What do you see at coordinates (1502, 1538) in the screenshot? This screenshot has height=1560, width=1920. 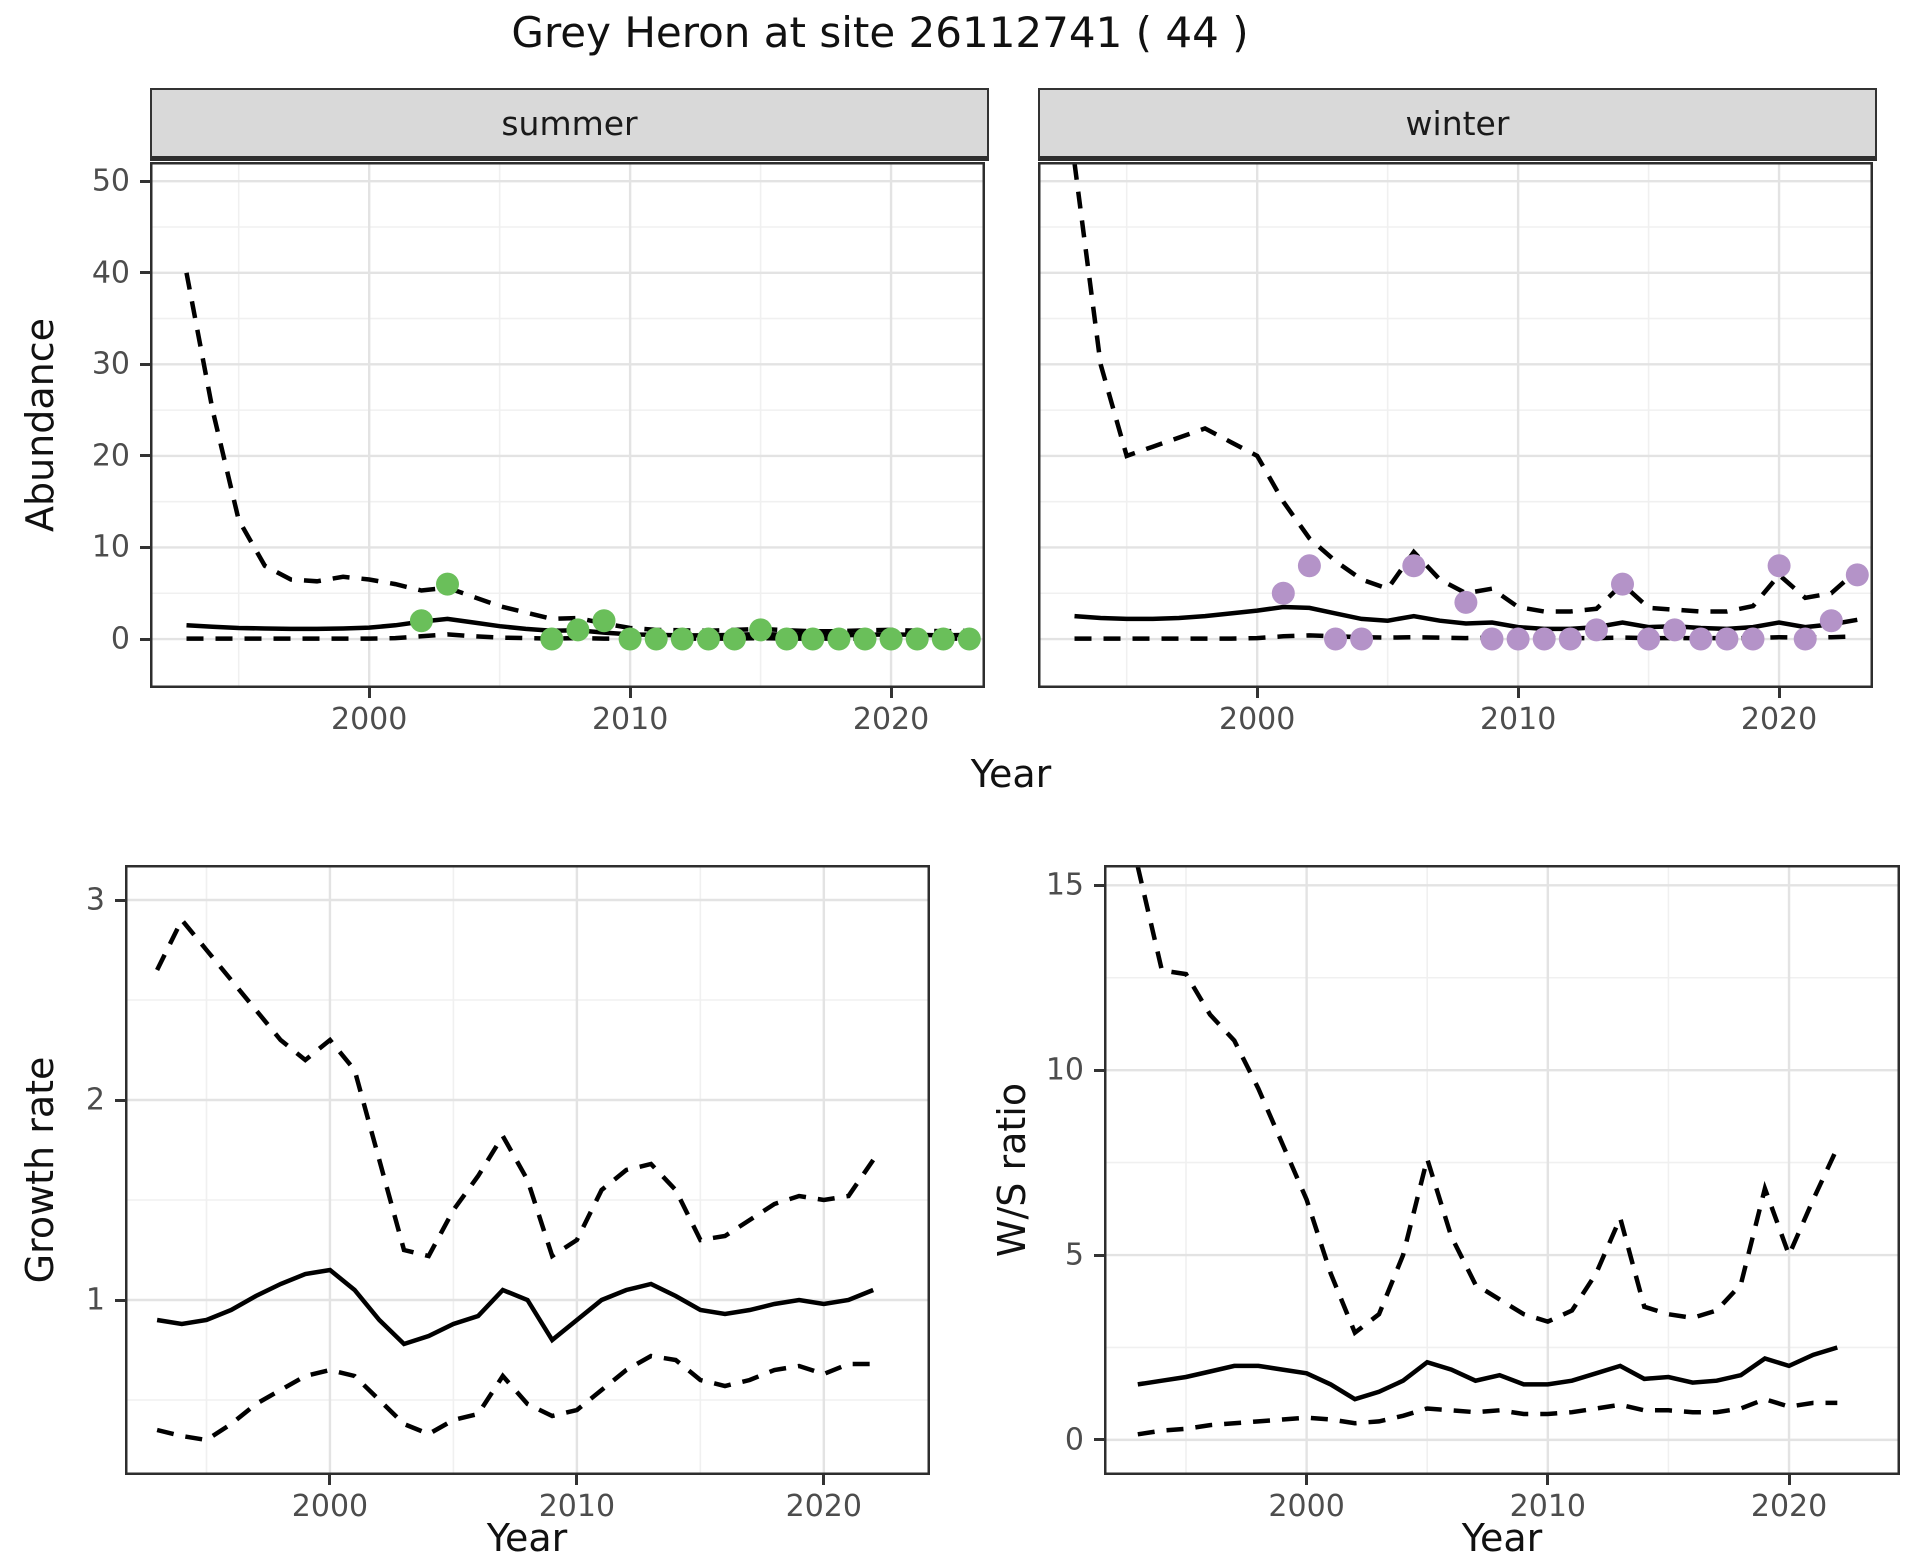 I see `x-axis-title-year-ws: Year` at bounding box center [1502, 1538].